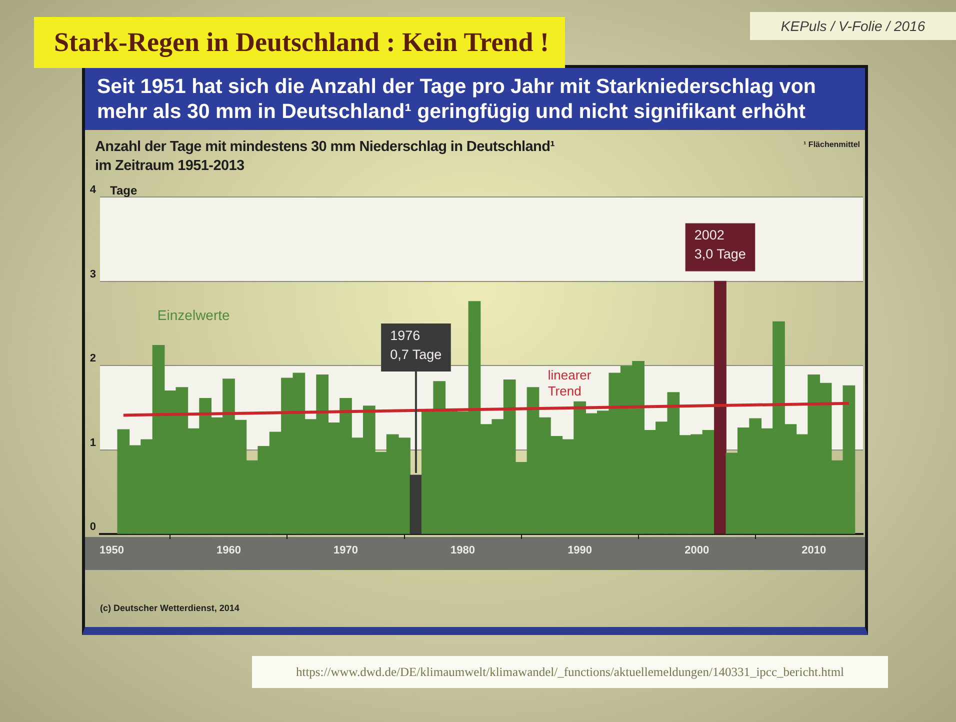  Describe the element at coordinates (416, 345) in the screenshot. I see `annotation: 1976 0,7 Tage` at that location.